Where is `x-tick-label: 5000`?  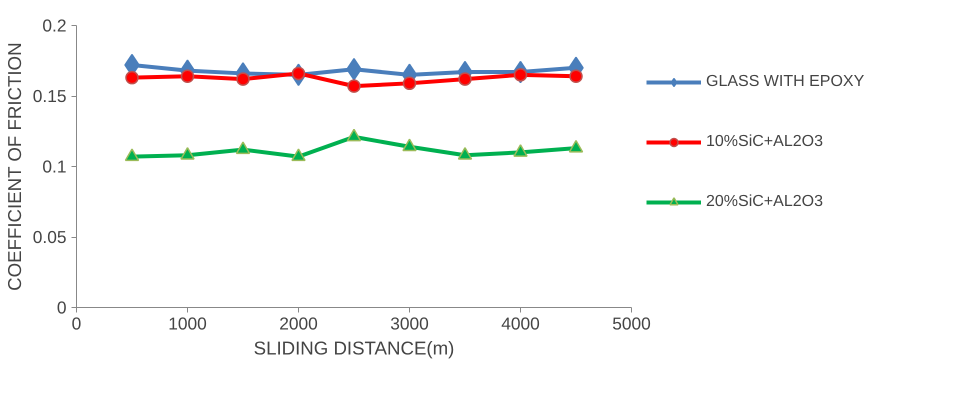
x-tick-label: 5000 is located at coordinates (631, 324).